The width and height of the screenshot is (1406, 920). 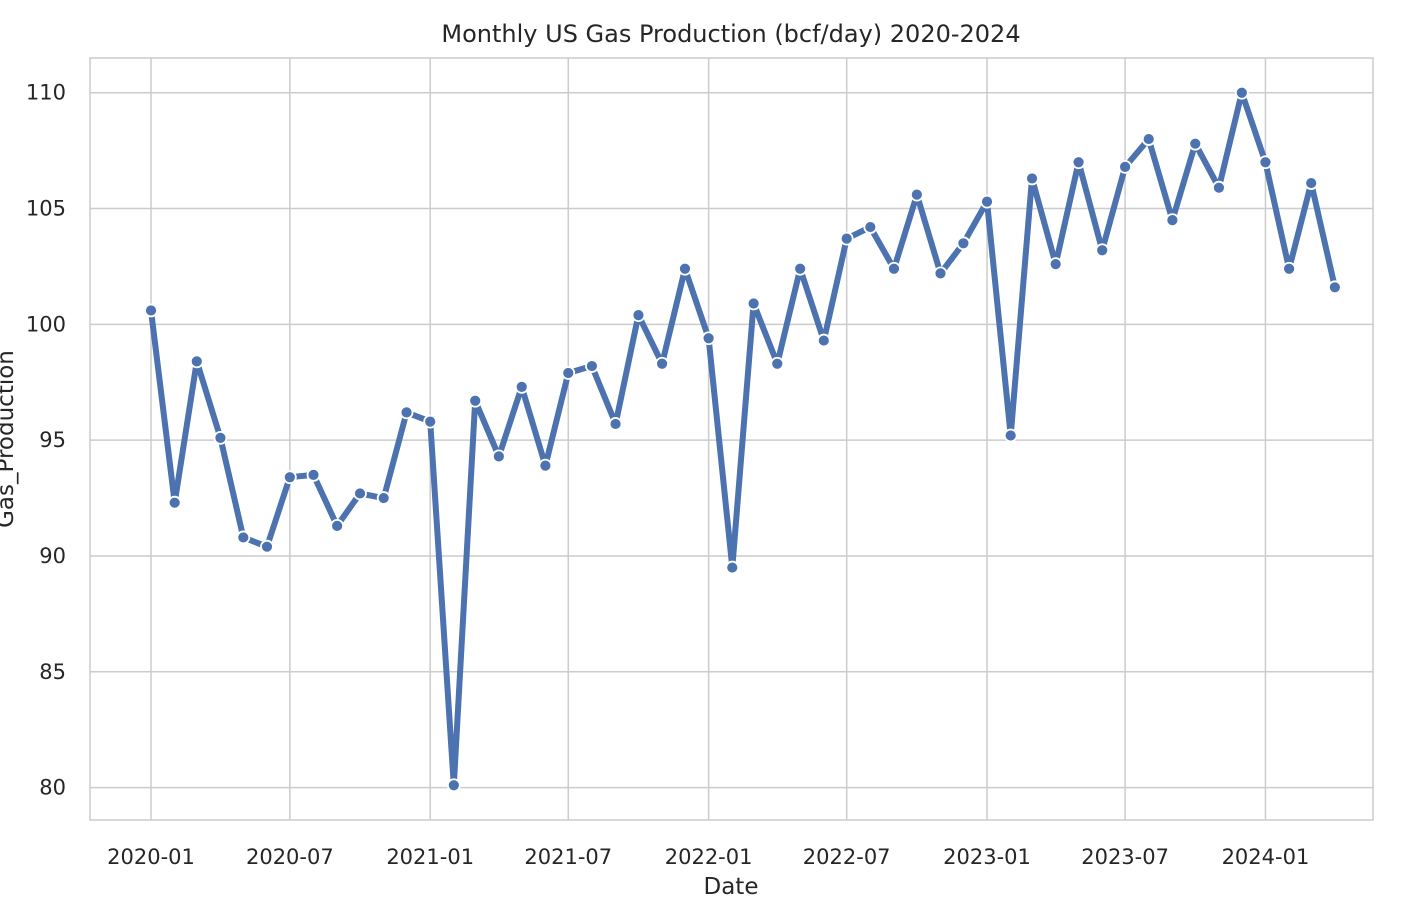 I want to click on x-tick-label: 2020-01, so click(x=151, y=857).